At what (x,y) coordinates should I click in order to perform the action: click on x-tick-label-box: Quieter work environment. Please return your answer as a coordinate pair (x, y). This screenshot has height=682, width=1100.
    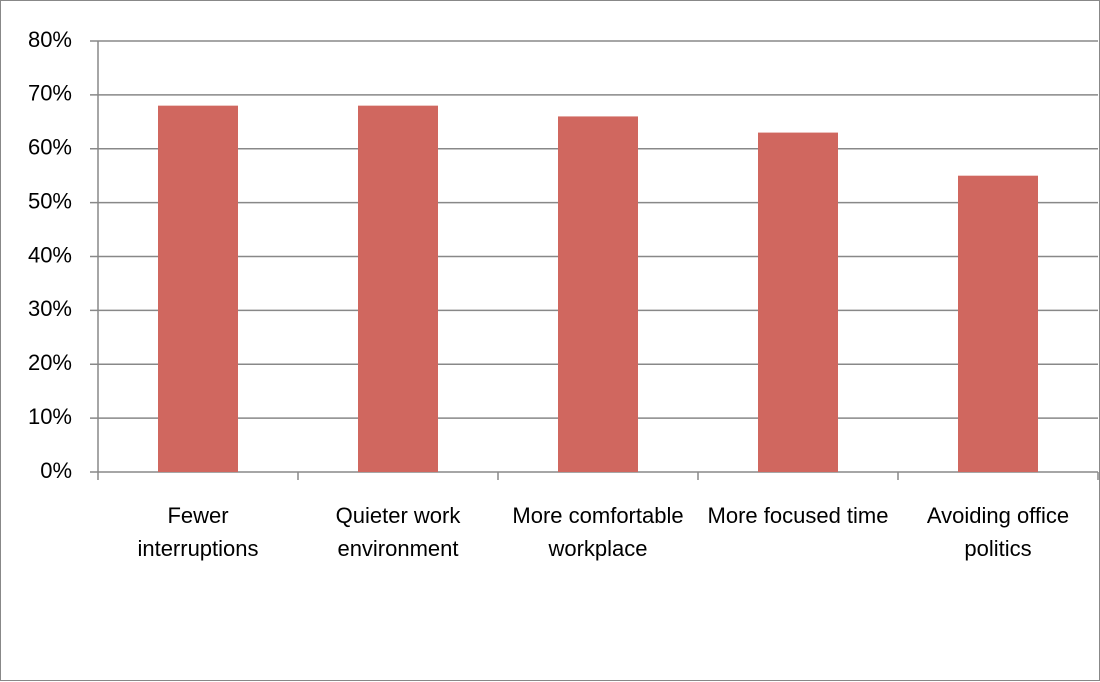
    Looking at the image, I should click on (398, 532).